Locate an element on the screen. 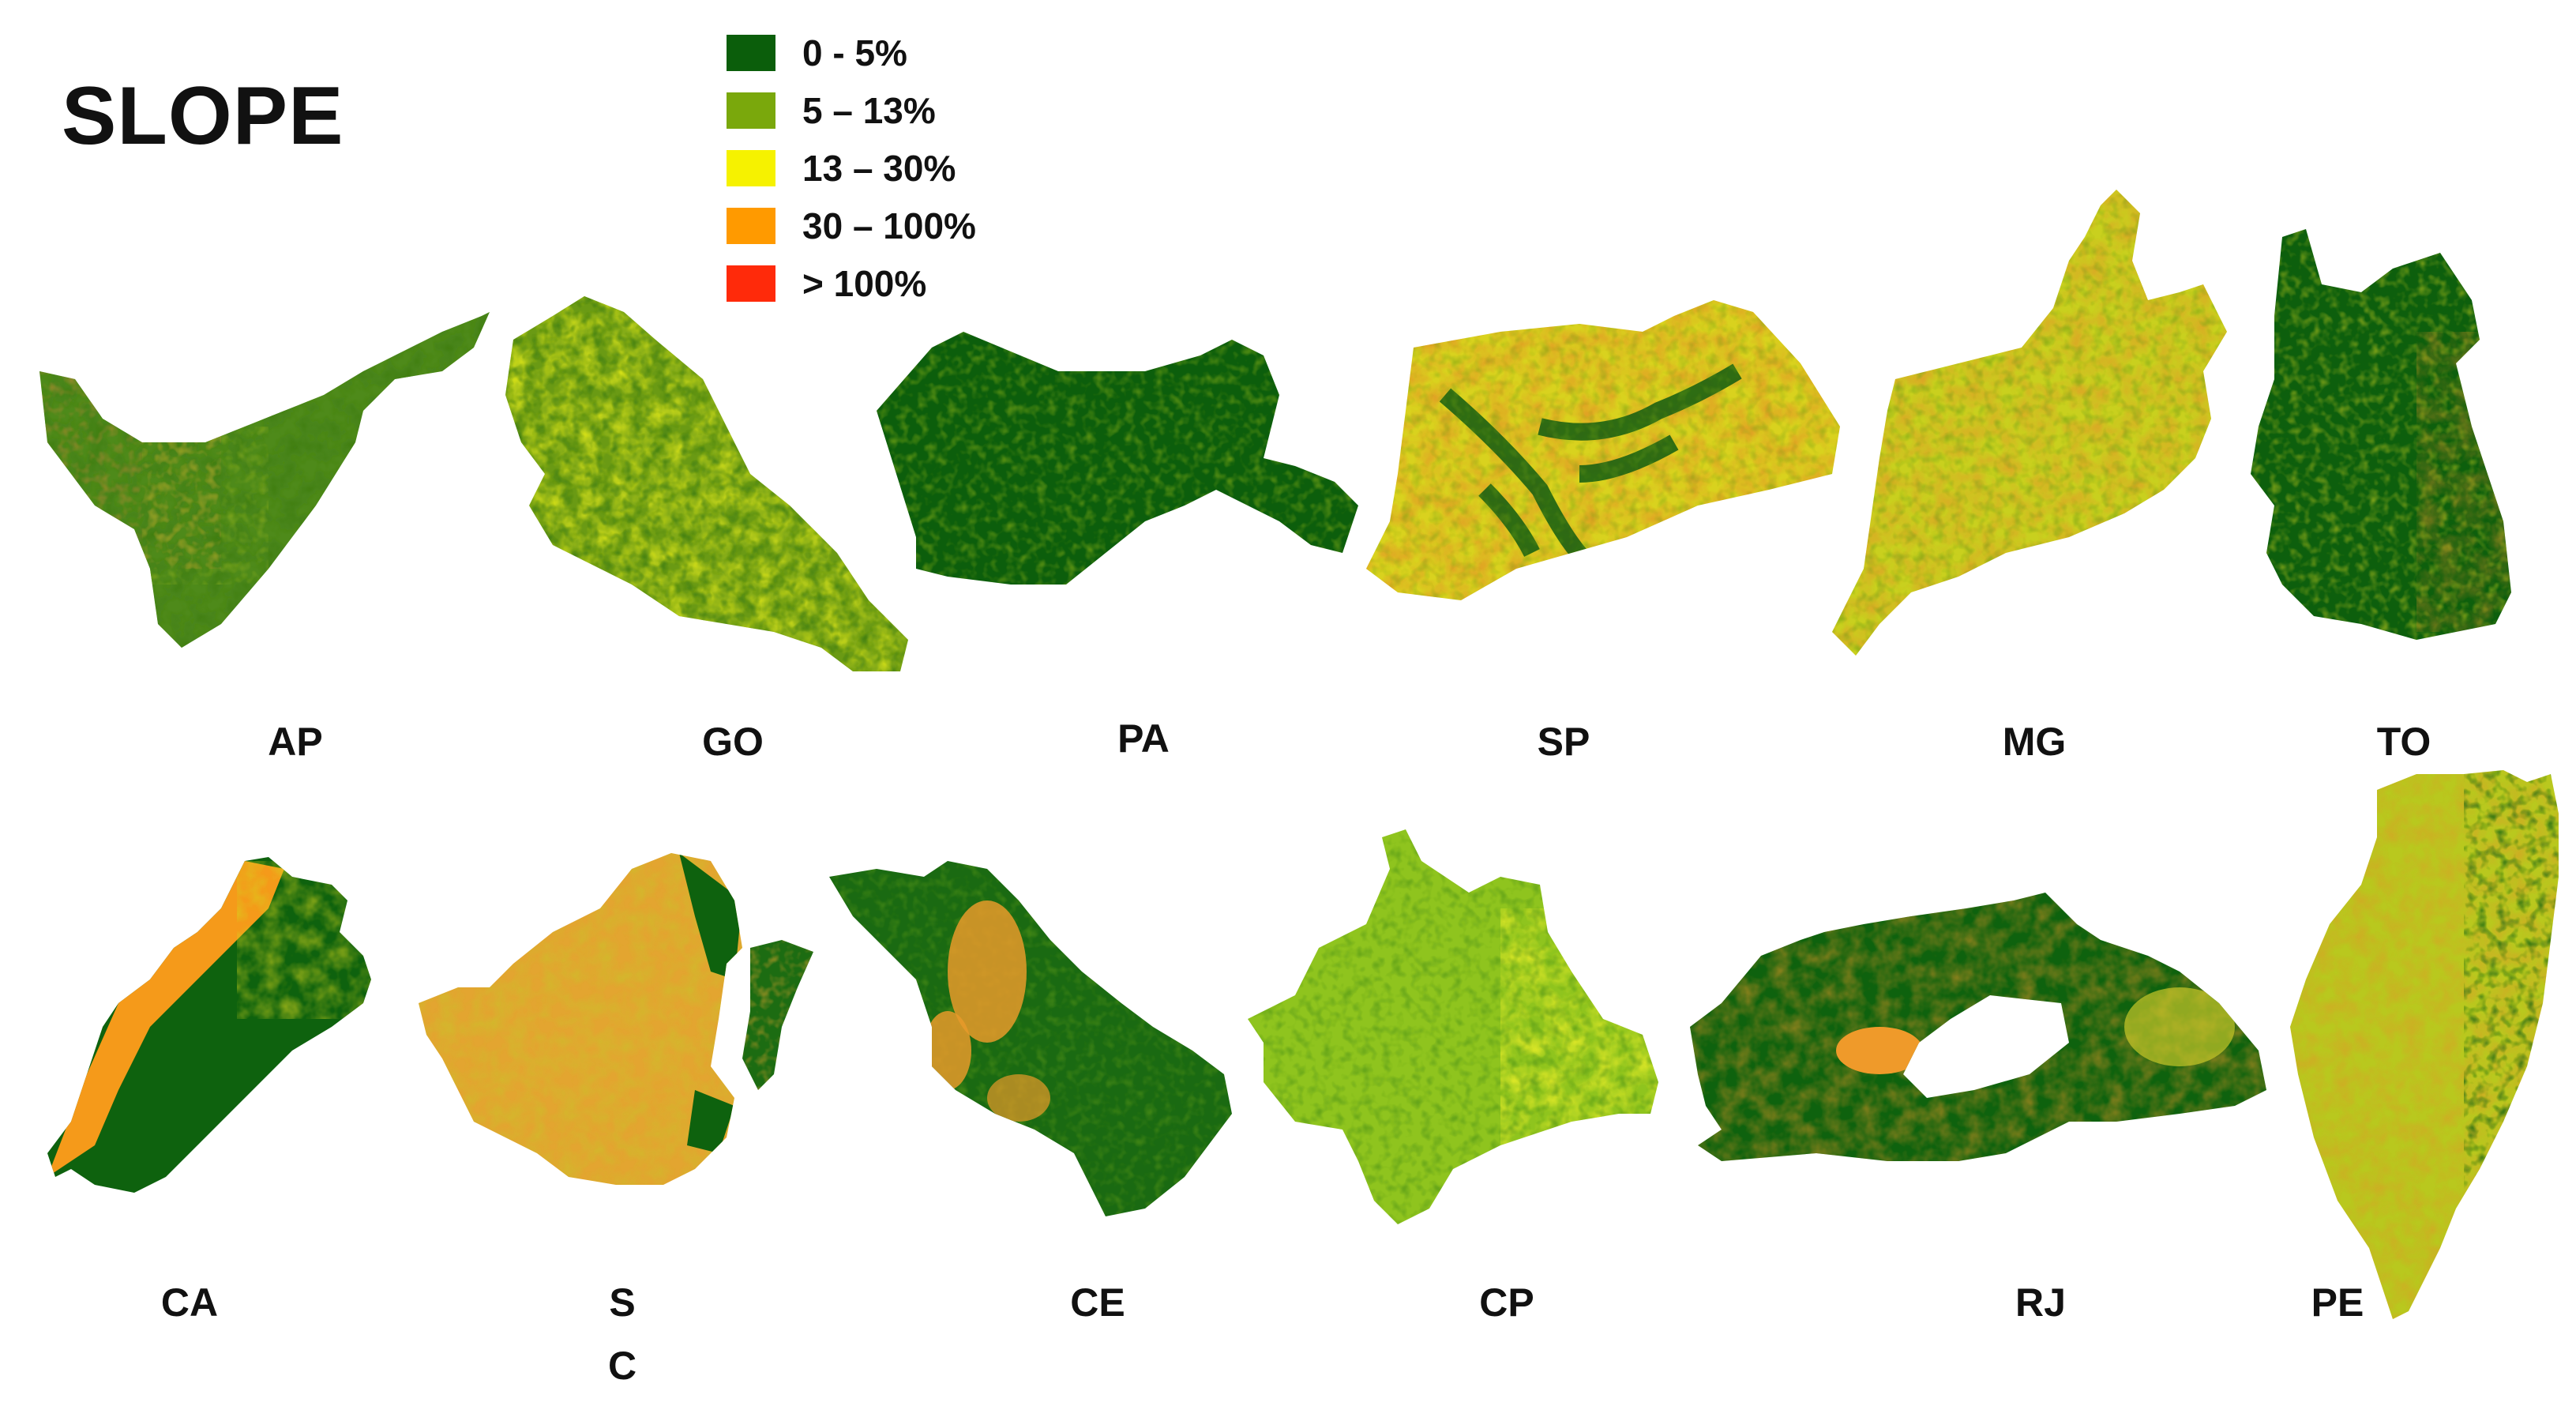 This screenshot has height=1406, width=2576. legend-item-0: 0 - 5% is located at coordinates (851, 53).